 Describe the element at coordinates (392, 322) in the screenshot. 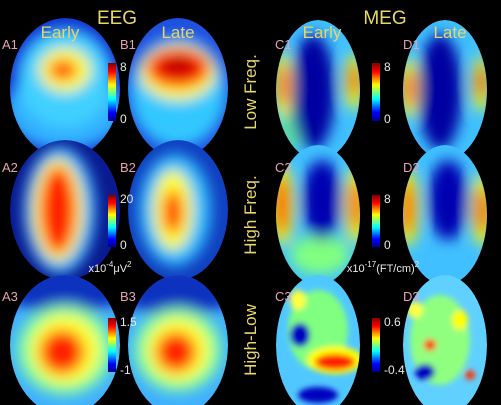

I see `colorbar-max: 0.6` at that location.